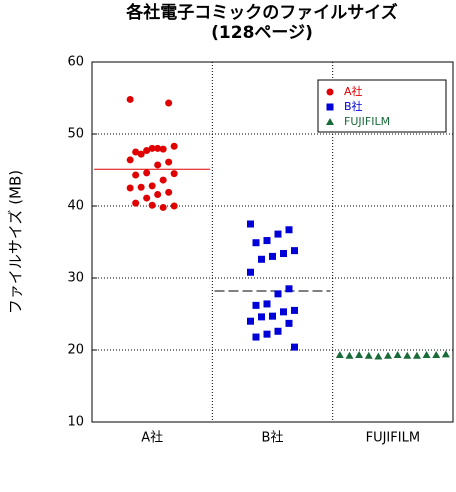 This screenshot has width=456, height=492. I want to click on legend-label: FUJIFILM, so click(367, 121).